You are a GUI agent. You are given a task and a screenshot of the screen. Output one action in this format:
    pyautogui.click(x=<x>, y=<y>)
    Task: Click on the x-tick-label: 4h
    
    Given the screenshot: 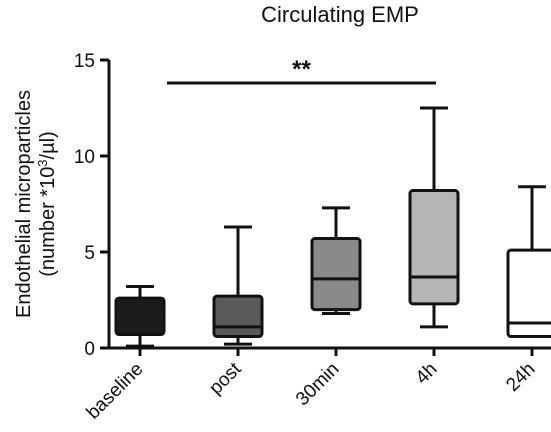 What is the action you would take?
    pyautogui.click(x=427, y=374)
    